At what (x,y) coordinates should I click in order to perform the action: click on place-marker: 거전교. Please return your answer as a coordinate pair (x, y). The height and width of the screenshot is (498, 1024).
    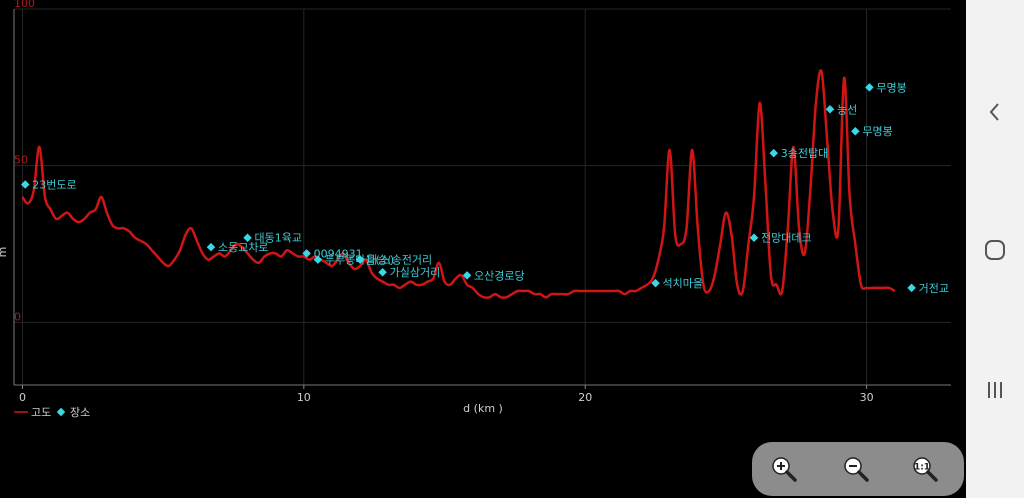
    Looking at the image, I should click on (928, 288).